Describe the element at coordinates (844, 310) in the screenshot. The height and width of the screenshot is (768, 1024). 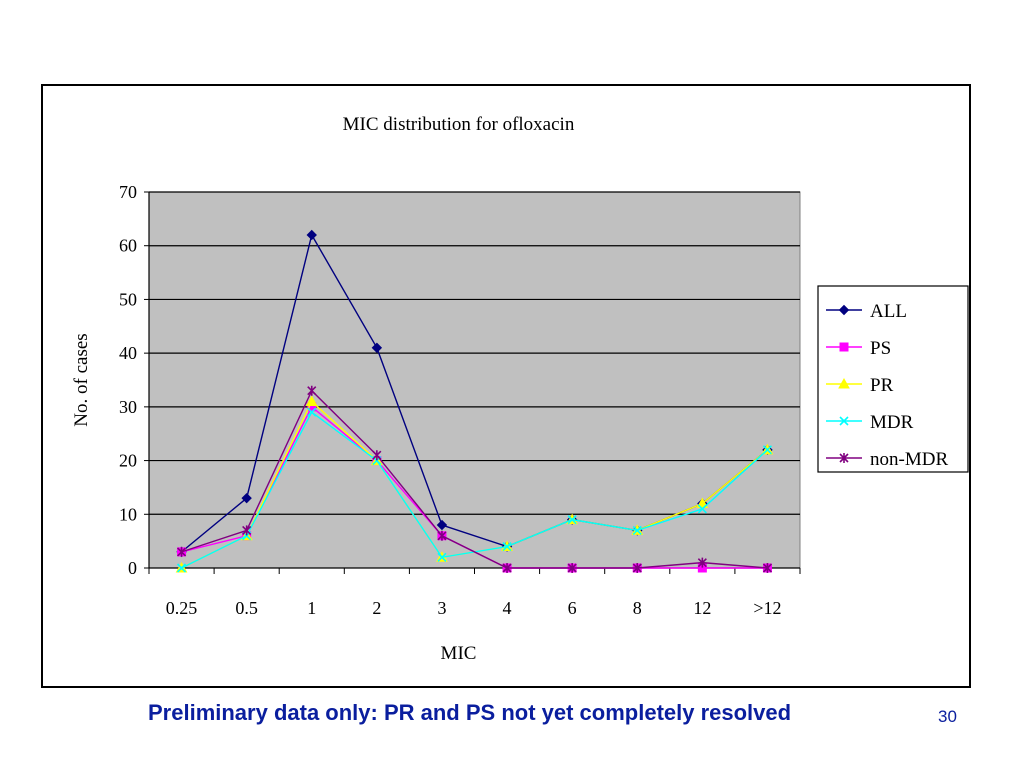
I see `legend-marker-all` at that location.